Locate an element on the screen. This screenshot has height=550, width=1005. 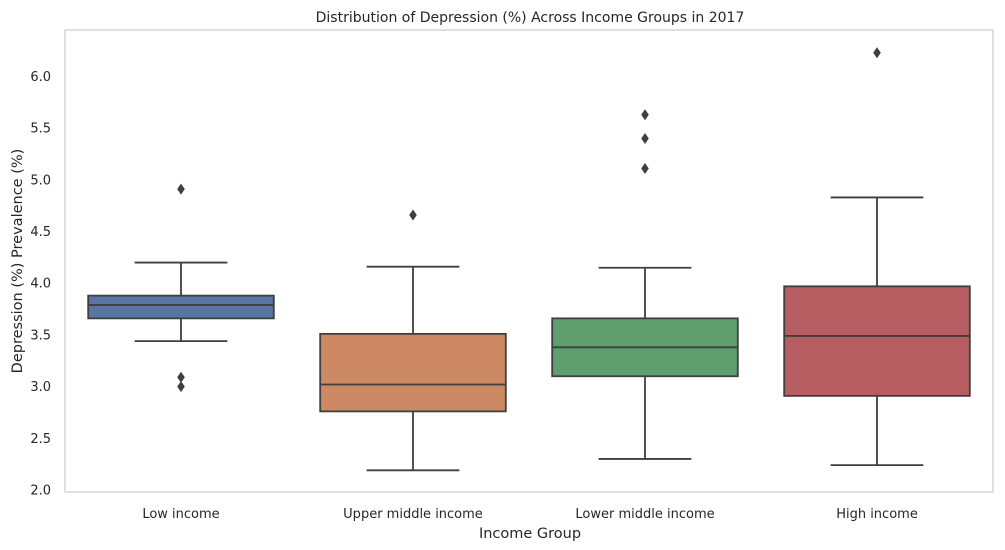
y-tick-label: 2.0 is located at coordinates (40, 490).